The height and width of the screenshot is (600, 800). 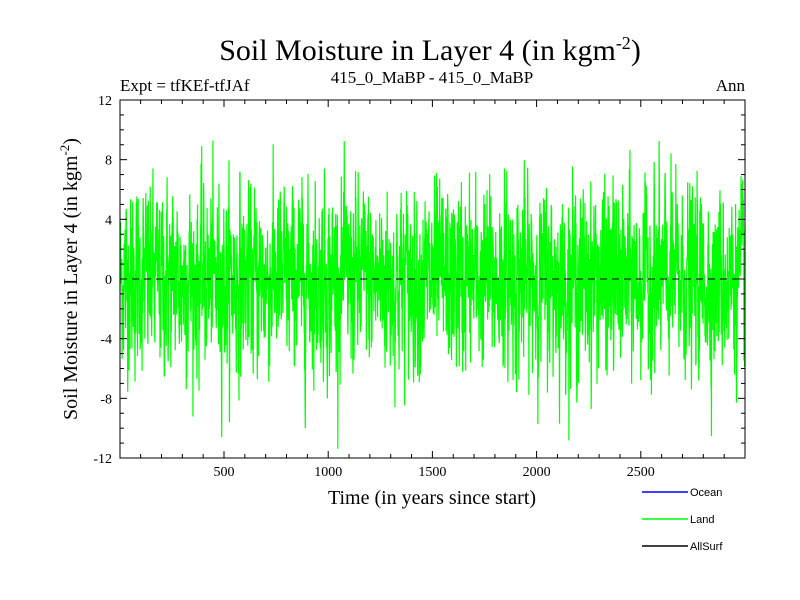 I want to click on x-tick-label: 2000, so click(x=537, y=472).